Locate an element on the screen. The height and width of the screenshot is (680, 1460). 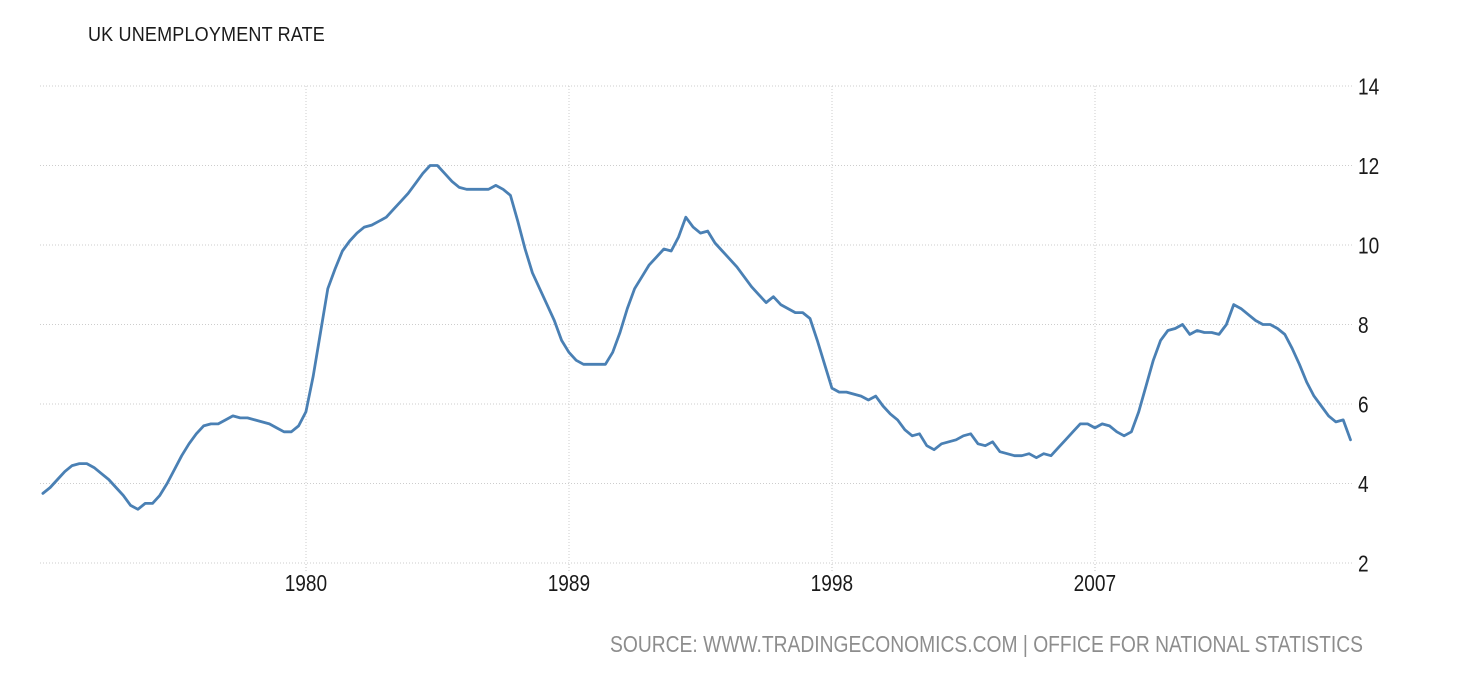
y-axis-tick-label: 10 is located at coordinates (1368, 246).